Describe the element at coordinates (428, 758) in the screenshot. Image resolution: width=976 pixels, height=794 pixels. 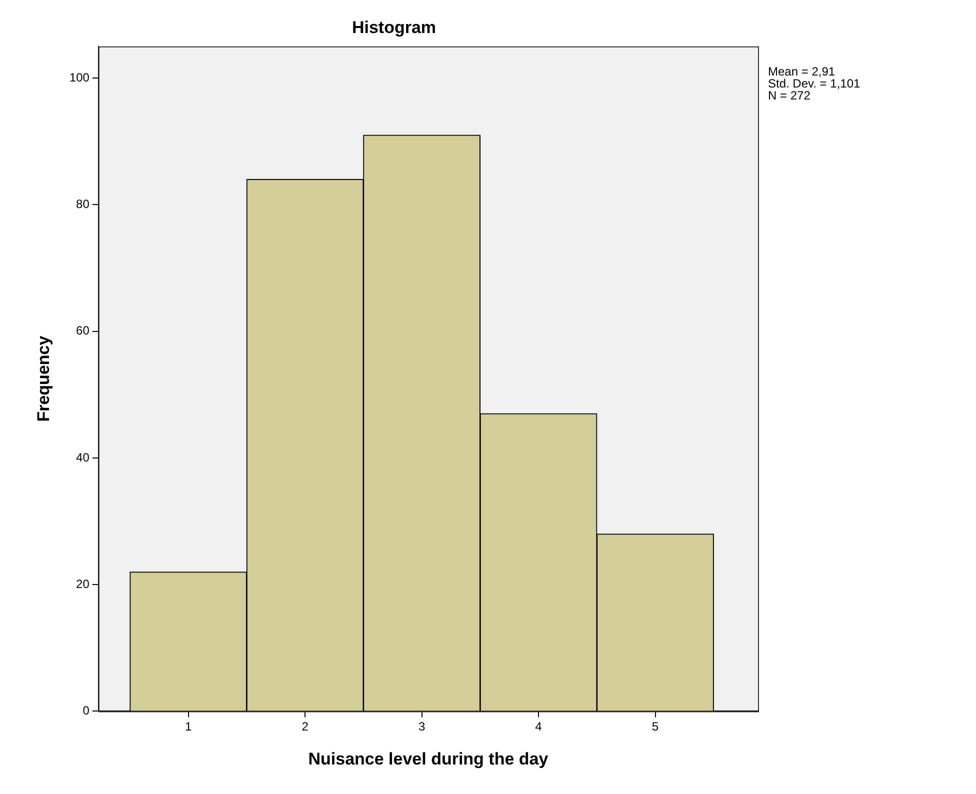
I see `x-axis-title: Nuisance level during the day` at that location.